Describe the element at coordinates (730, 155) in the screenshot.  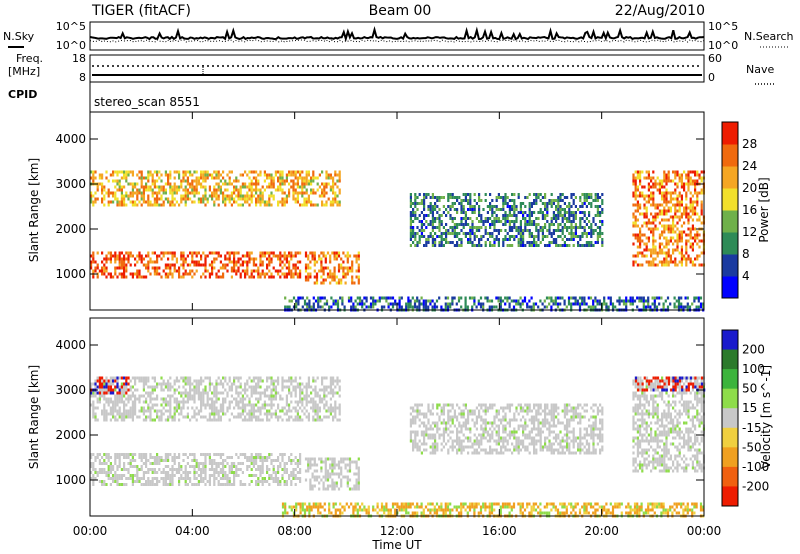
I see `colorbar-swatch` at that location.